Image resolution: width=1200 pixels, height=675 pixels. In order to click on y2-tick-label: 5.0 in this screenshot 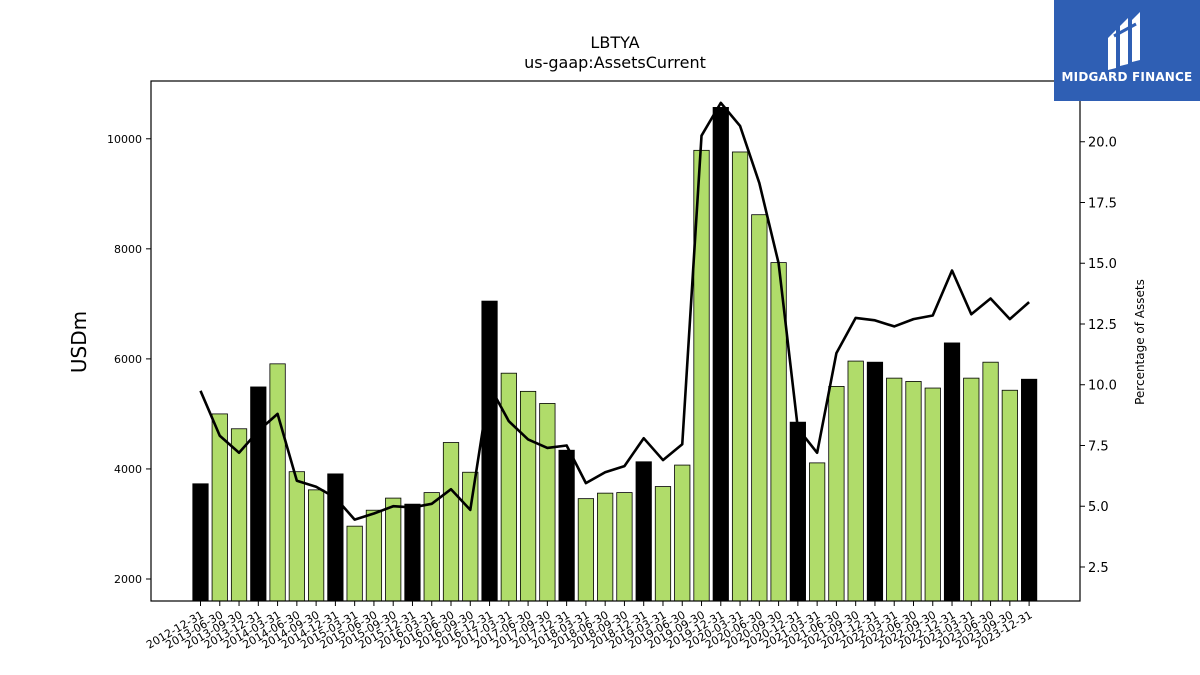, I will do `click(1098, 507)`.